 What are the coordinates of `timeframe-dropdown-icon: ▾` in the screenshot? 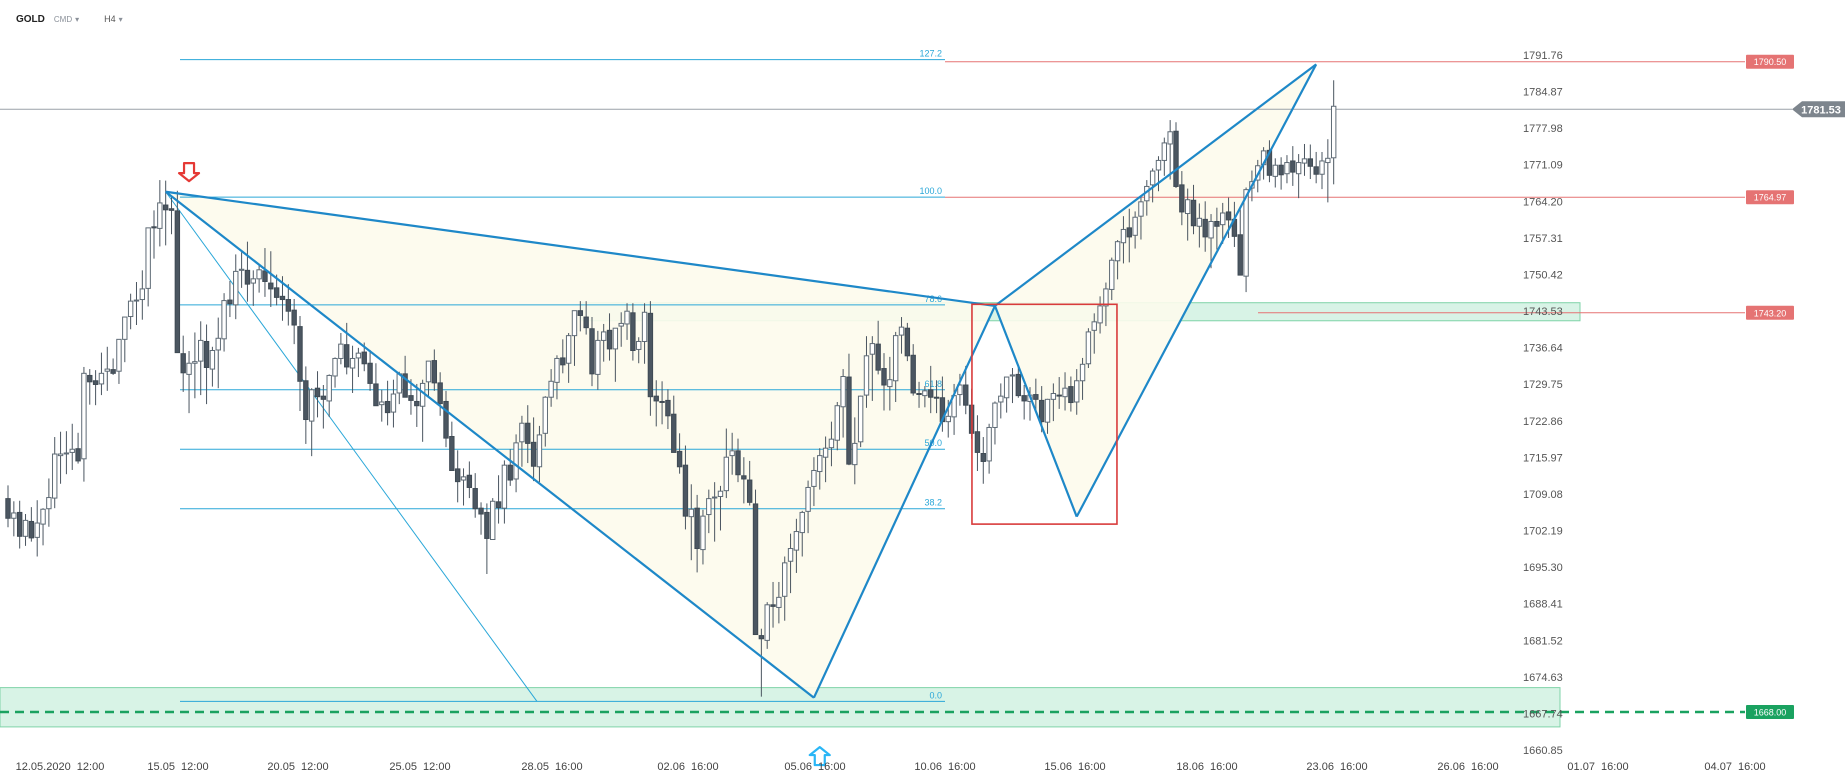 It's located at (120, 19).